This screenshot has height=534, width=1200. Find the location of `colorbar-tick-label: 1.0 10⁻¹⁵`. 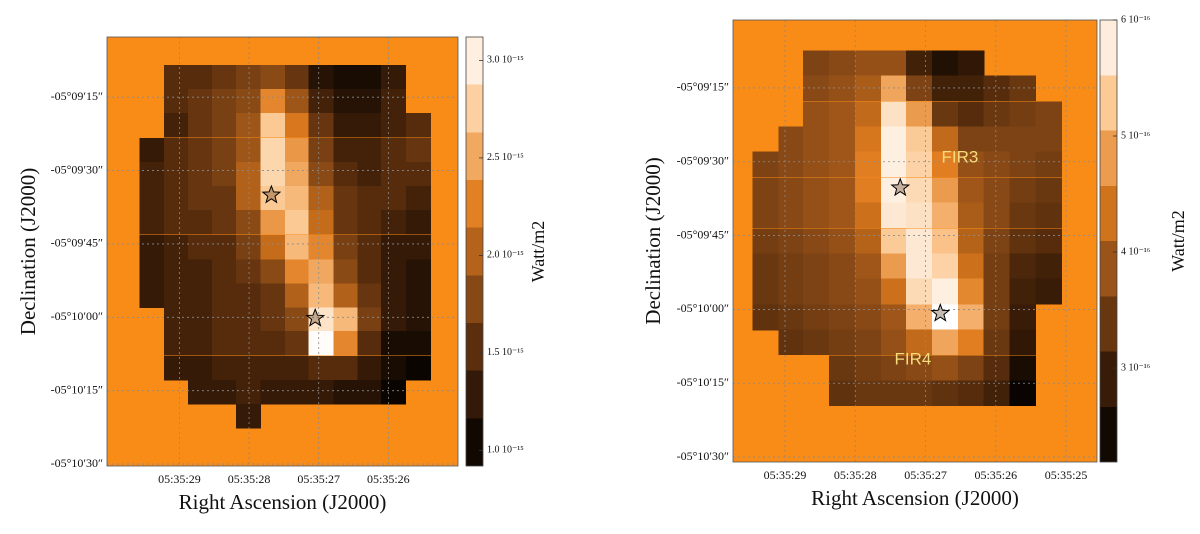

colorbar-tick-label: 1.0 10⁻¹⁵ is located at coordinates (505, 450).